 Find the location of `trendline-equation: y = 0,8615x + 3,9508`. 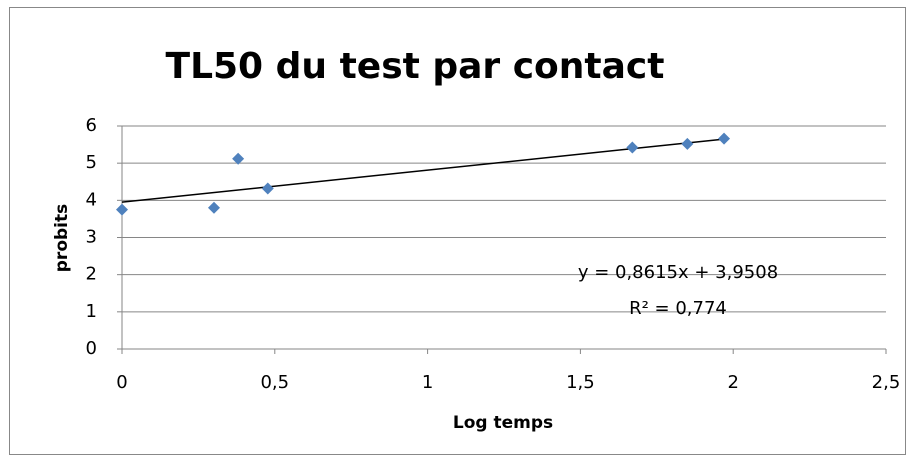

trendline-equation: y = 0,8615x + 3,9508 is located at coordinates (678, 272).